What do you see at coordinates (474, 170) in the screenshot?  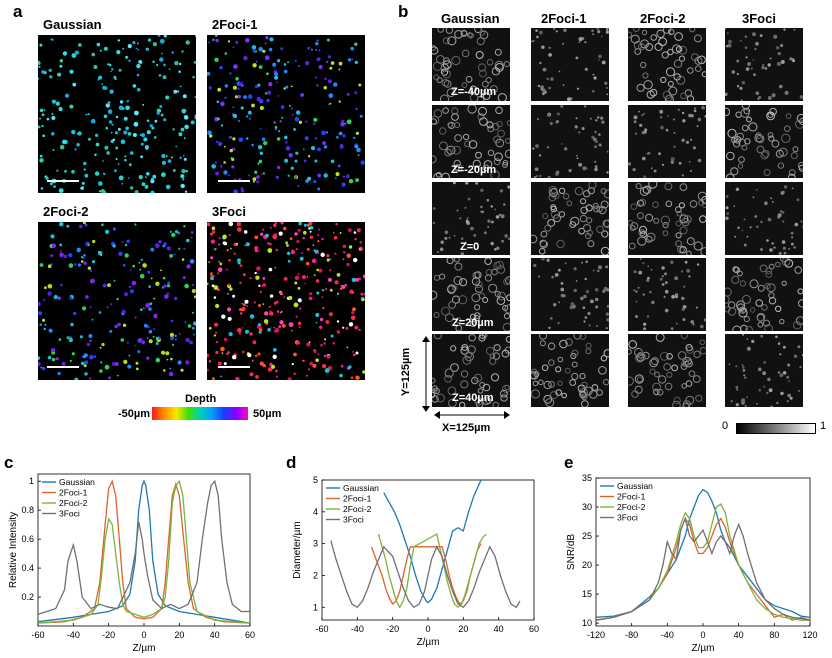 I see `z-label-minus20: Z=-20µm` at bounding box center [474, 170].